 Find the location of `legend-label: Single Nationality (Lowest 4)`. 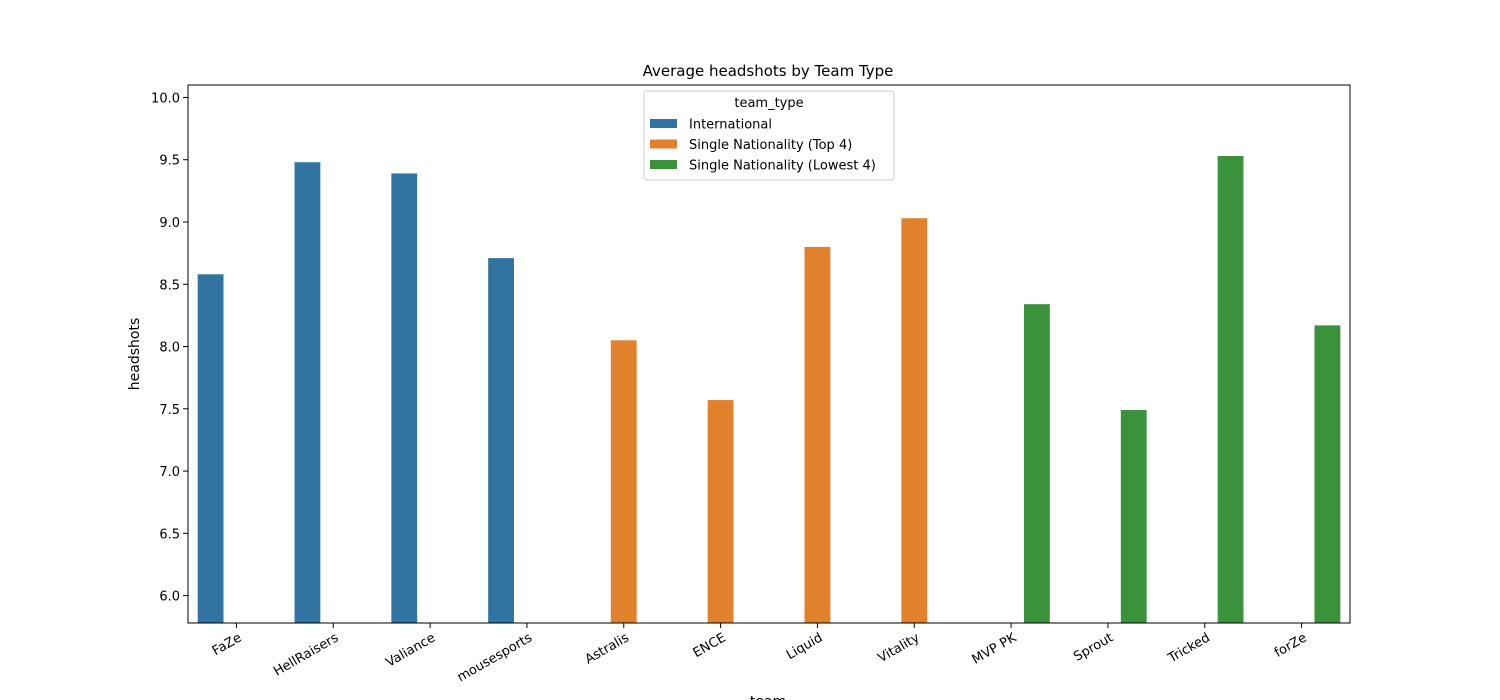

legend-label: Single Nationality (Lowest 4) is located at coordinates (782, 166).